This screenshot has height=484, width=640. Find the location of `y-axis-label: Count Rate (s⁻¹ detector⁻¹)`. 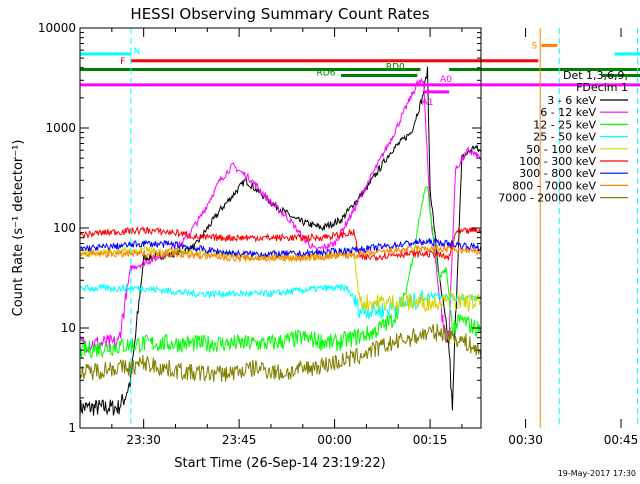

y-axis-label: Count Rate (s⁻¹ detector⁻¹) is located at coordinates (18, 228).